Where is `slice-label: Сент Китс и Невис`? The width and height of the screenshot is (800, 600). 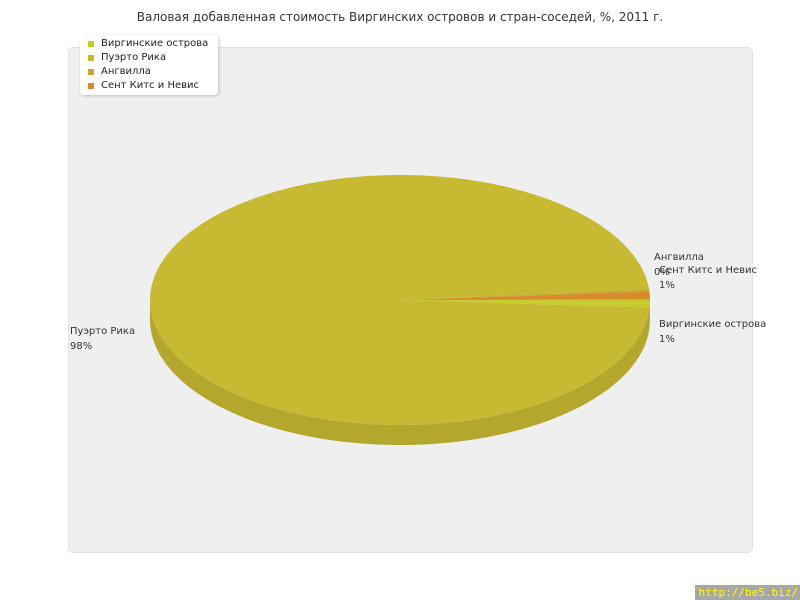
slice-label: Сент Китс и Невис is located at coordinates (708, 270).